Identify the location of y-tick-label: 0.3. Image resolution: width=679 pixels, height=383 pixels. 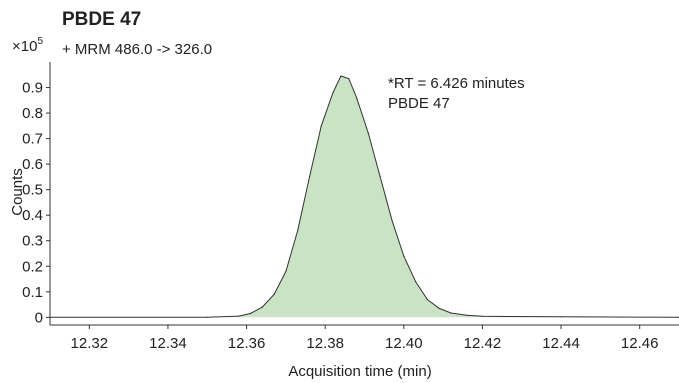
(32, 241).